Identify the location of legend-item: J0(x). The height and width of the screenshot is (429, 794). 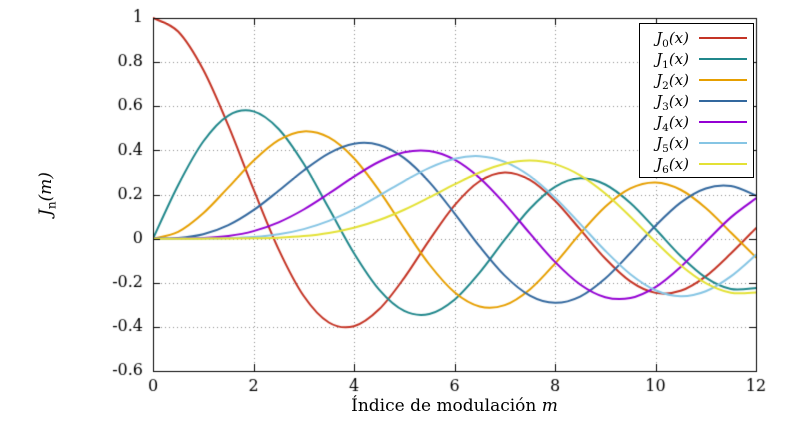
(701, 38).